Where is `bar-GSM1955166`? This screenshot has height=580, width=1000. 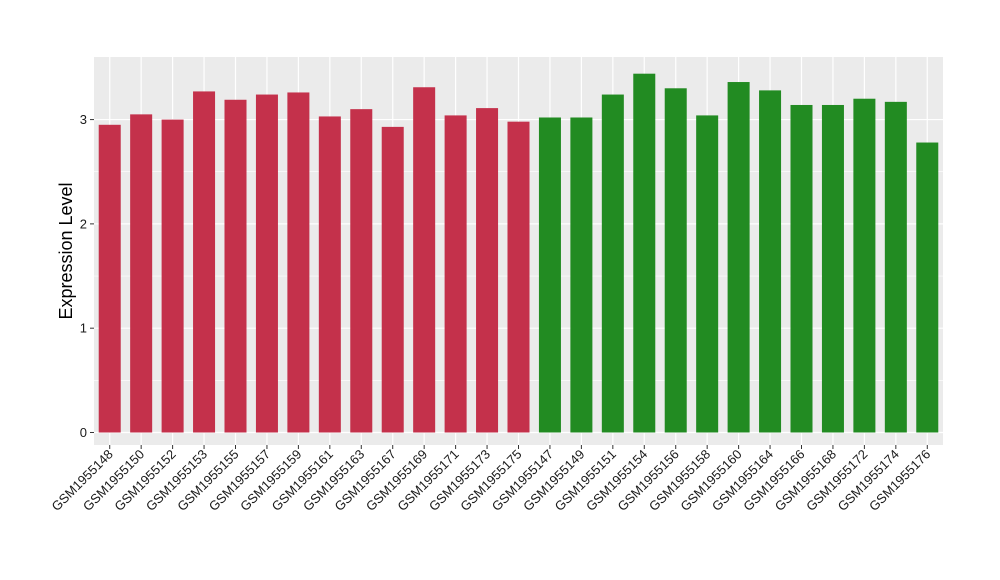
bar-GSM1955166 is located at coordinates (801, 268).